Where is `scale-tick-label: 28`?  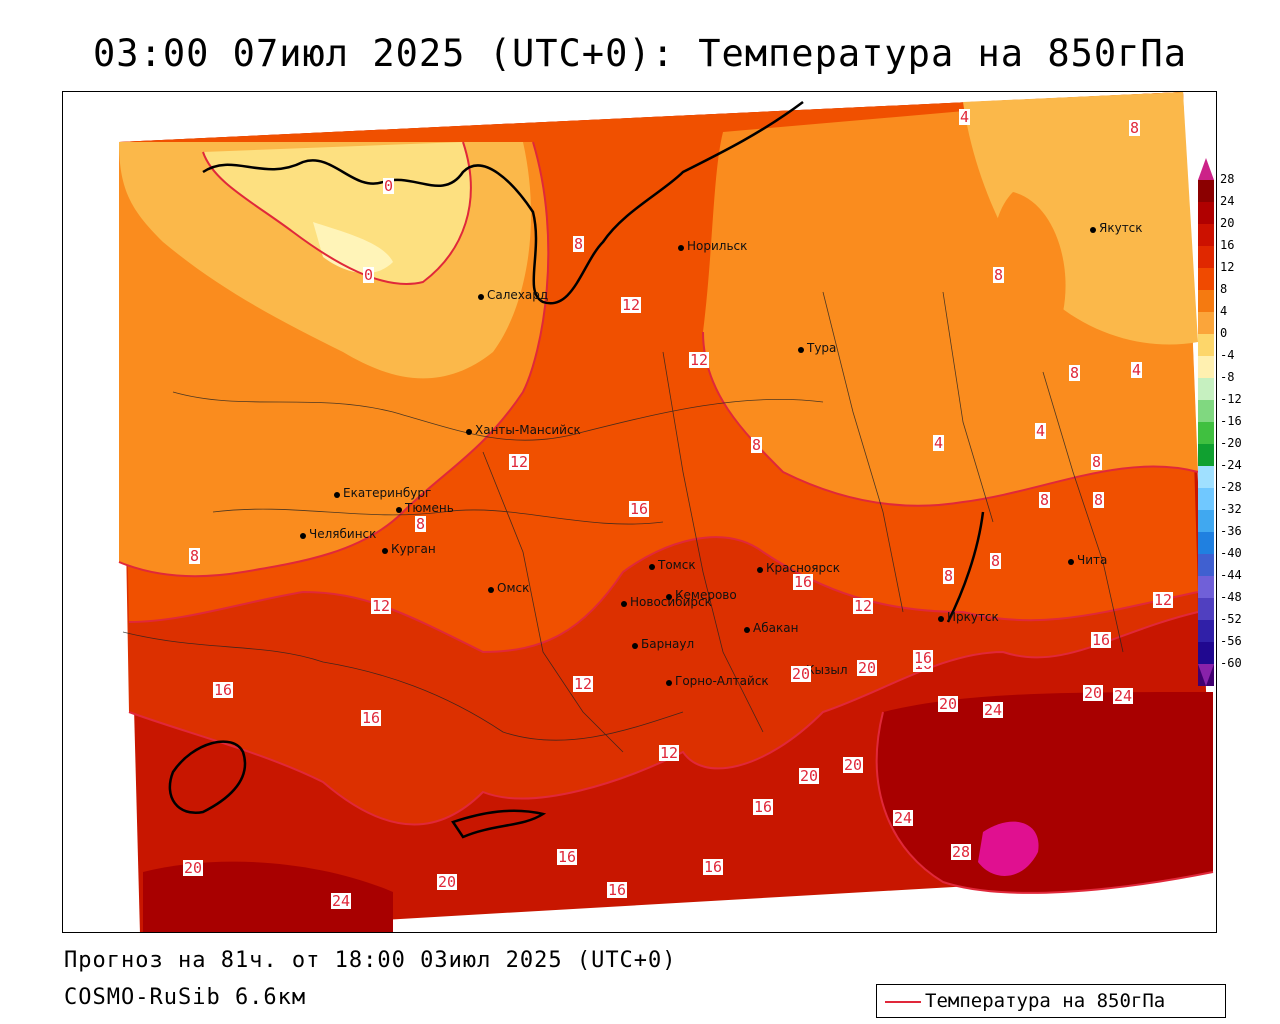 scale-tick-label: 28 is located at coordinates (1227, 179).